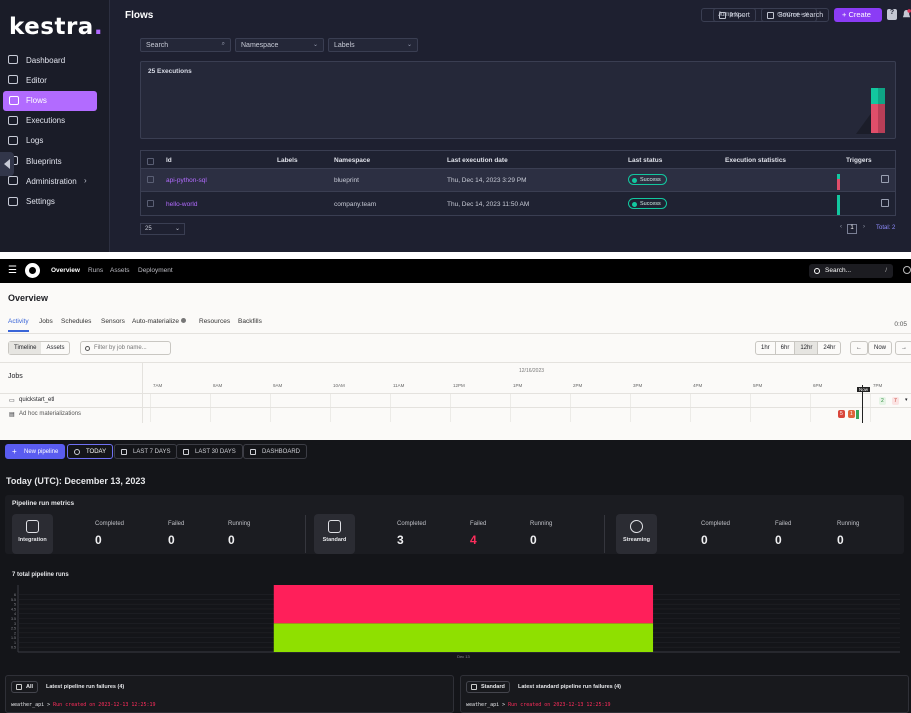  Describe the element at coordinates (37, 400) in the screenshot. I see `job-name: quickstart_etl` at that location.